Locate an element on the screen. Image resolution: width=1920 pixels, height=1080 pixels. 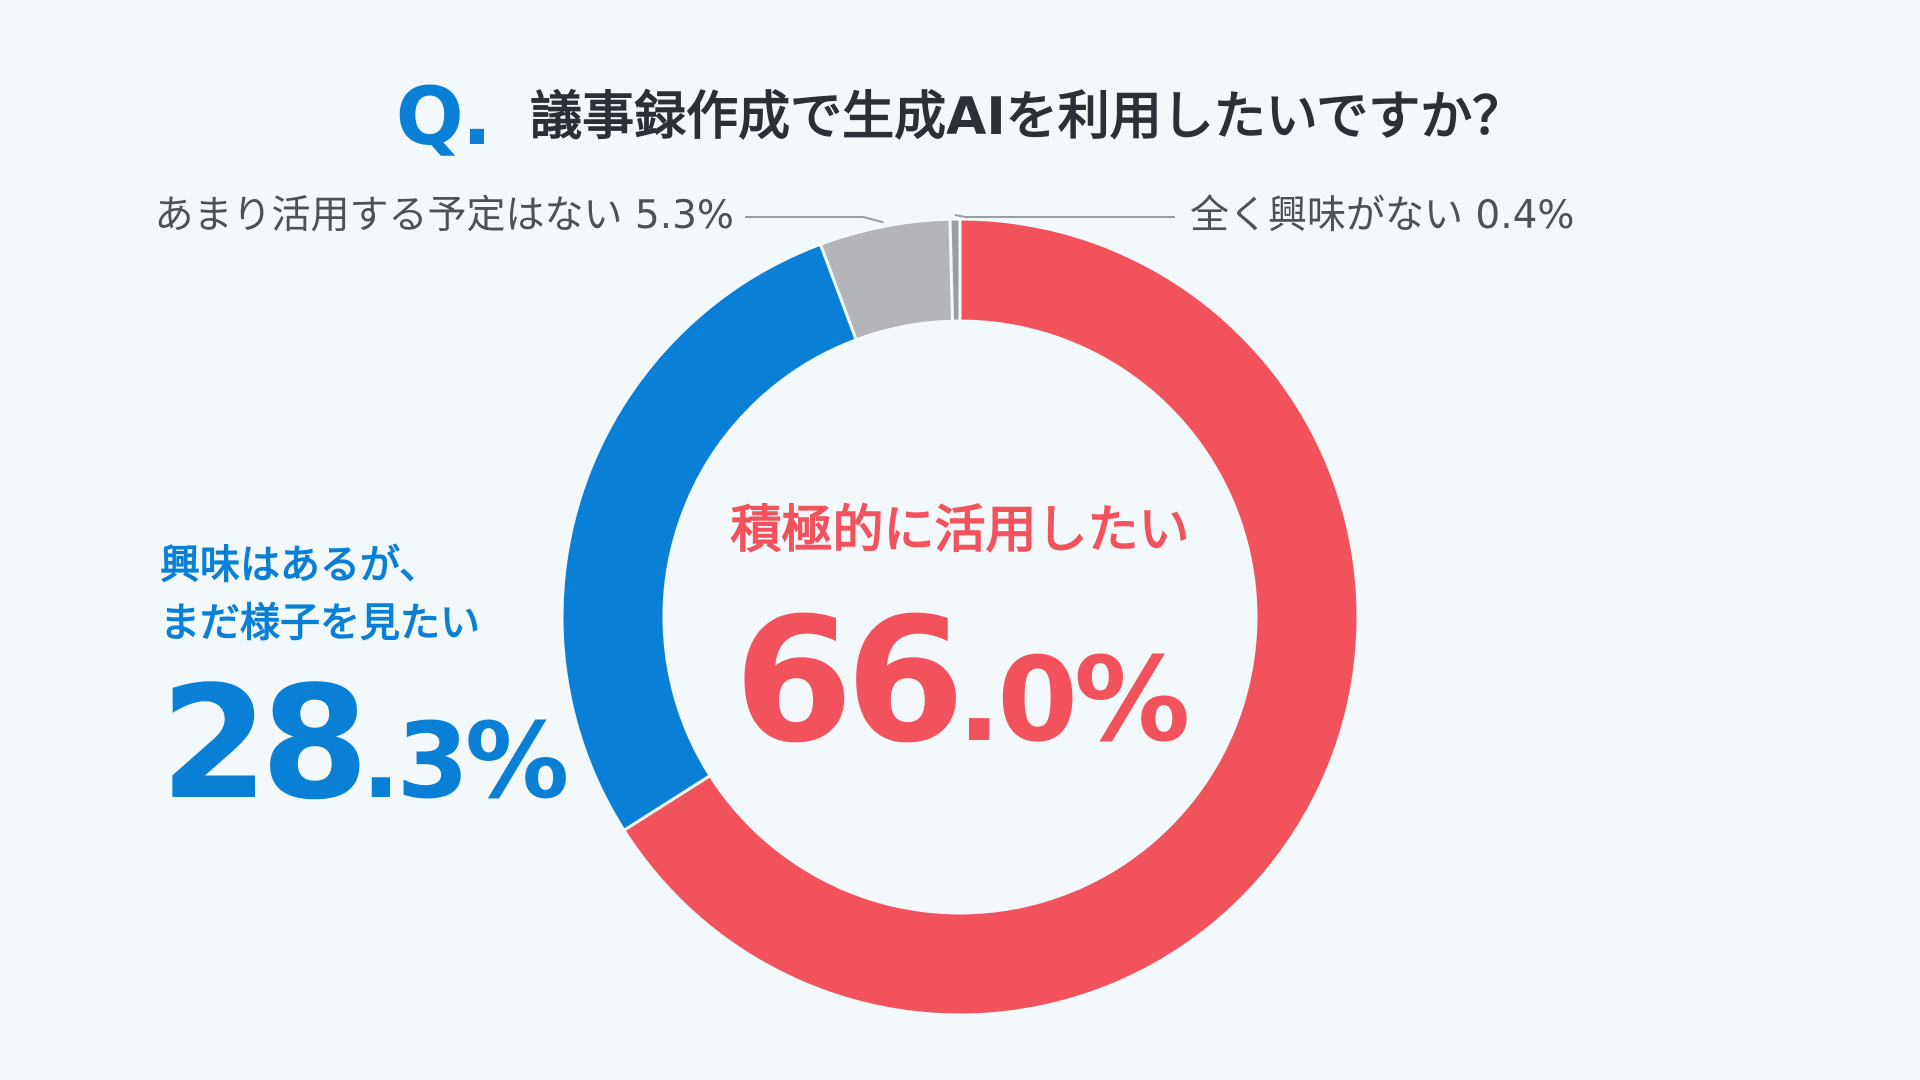
value-wait-int: 28 is located at coordinates (264, 743).